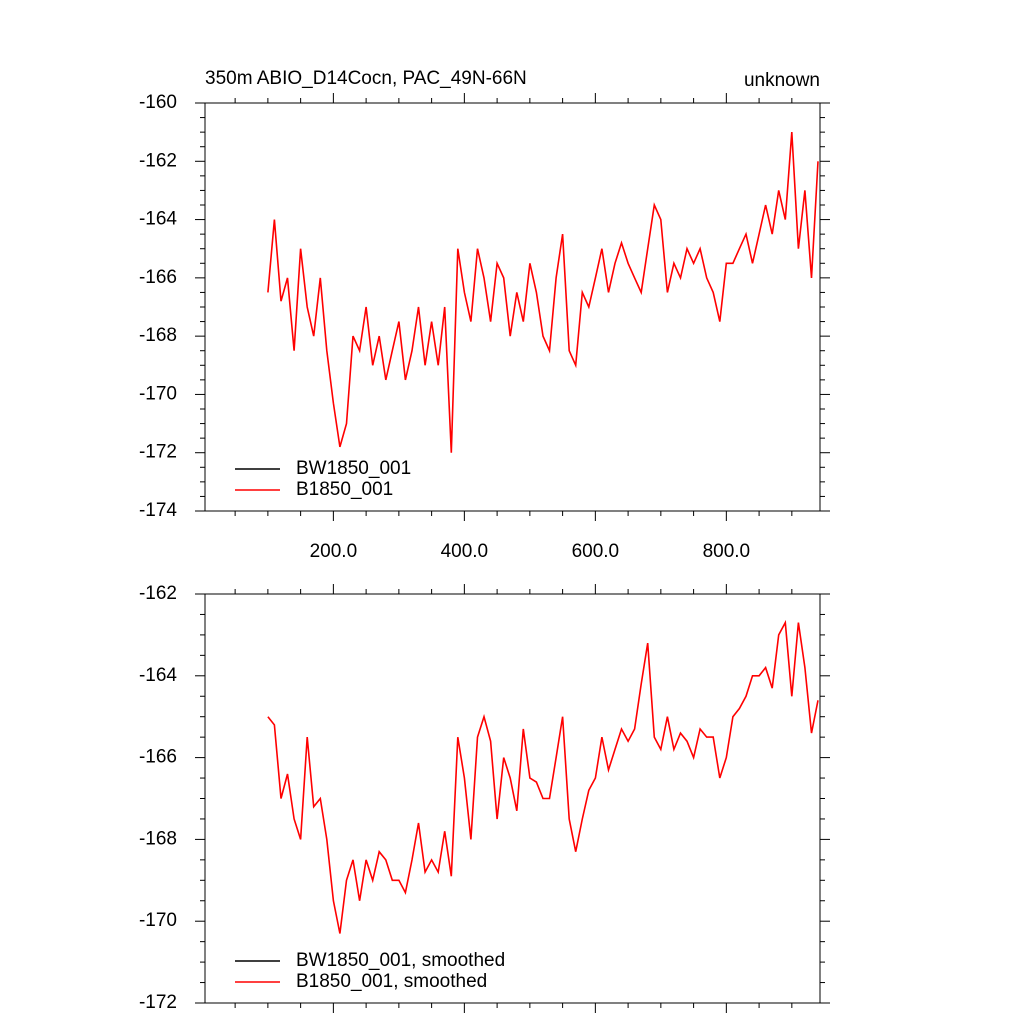  What do you see at coordinates (158, 102) in the screenshot?
I see `y-tick-label: -160` at bounding box center [158, 102].